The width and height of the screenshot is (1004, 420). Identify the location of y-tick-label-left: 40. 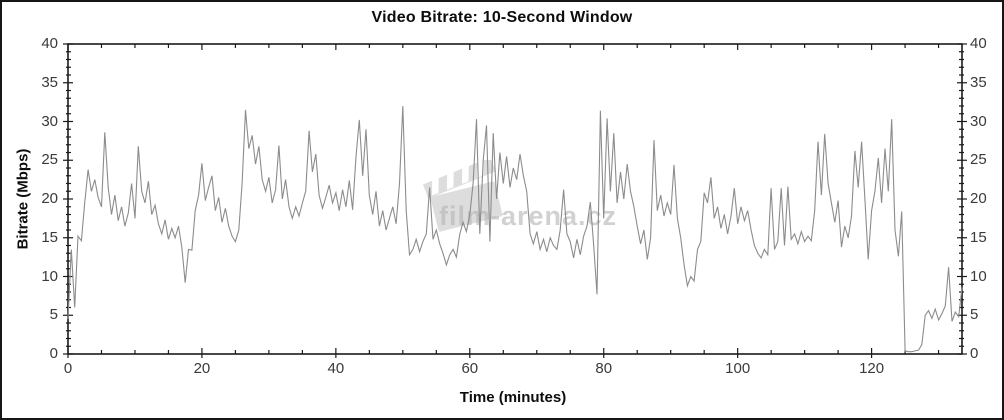
(49, 43).